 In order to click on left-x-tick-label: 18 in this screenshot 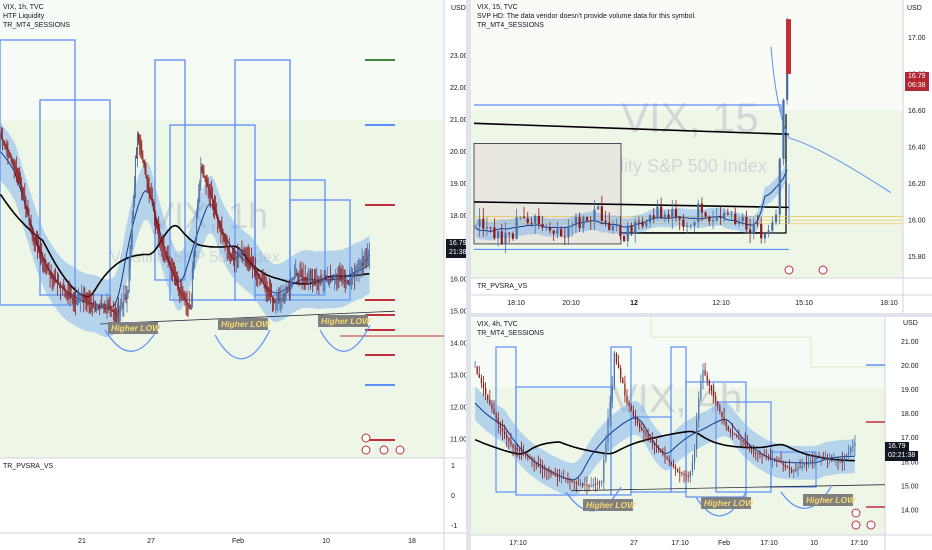, I will do `click(412, 541)`.